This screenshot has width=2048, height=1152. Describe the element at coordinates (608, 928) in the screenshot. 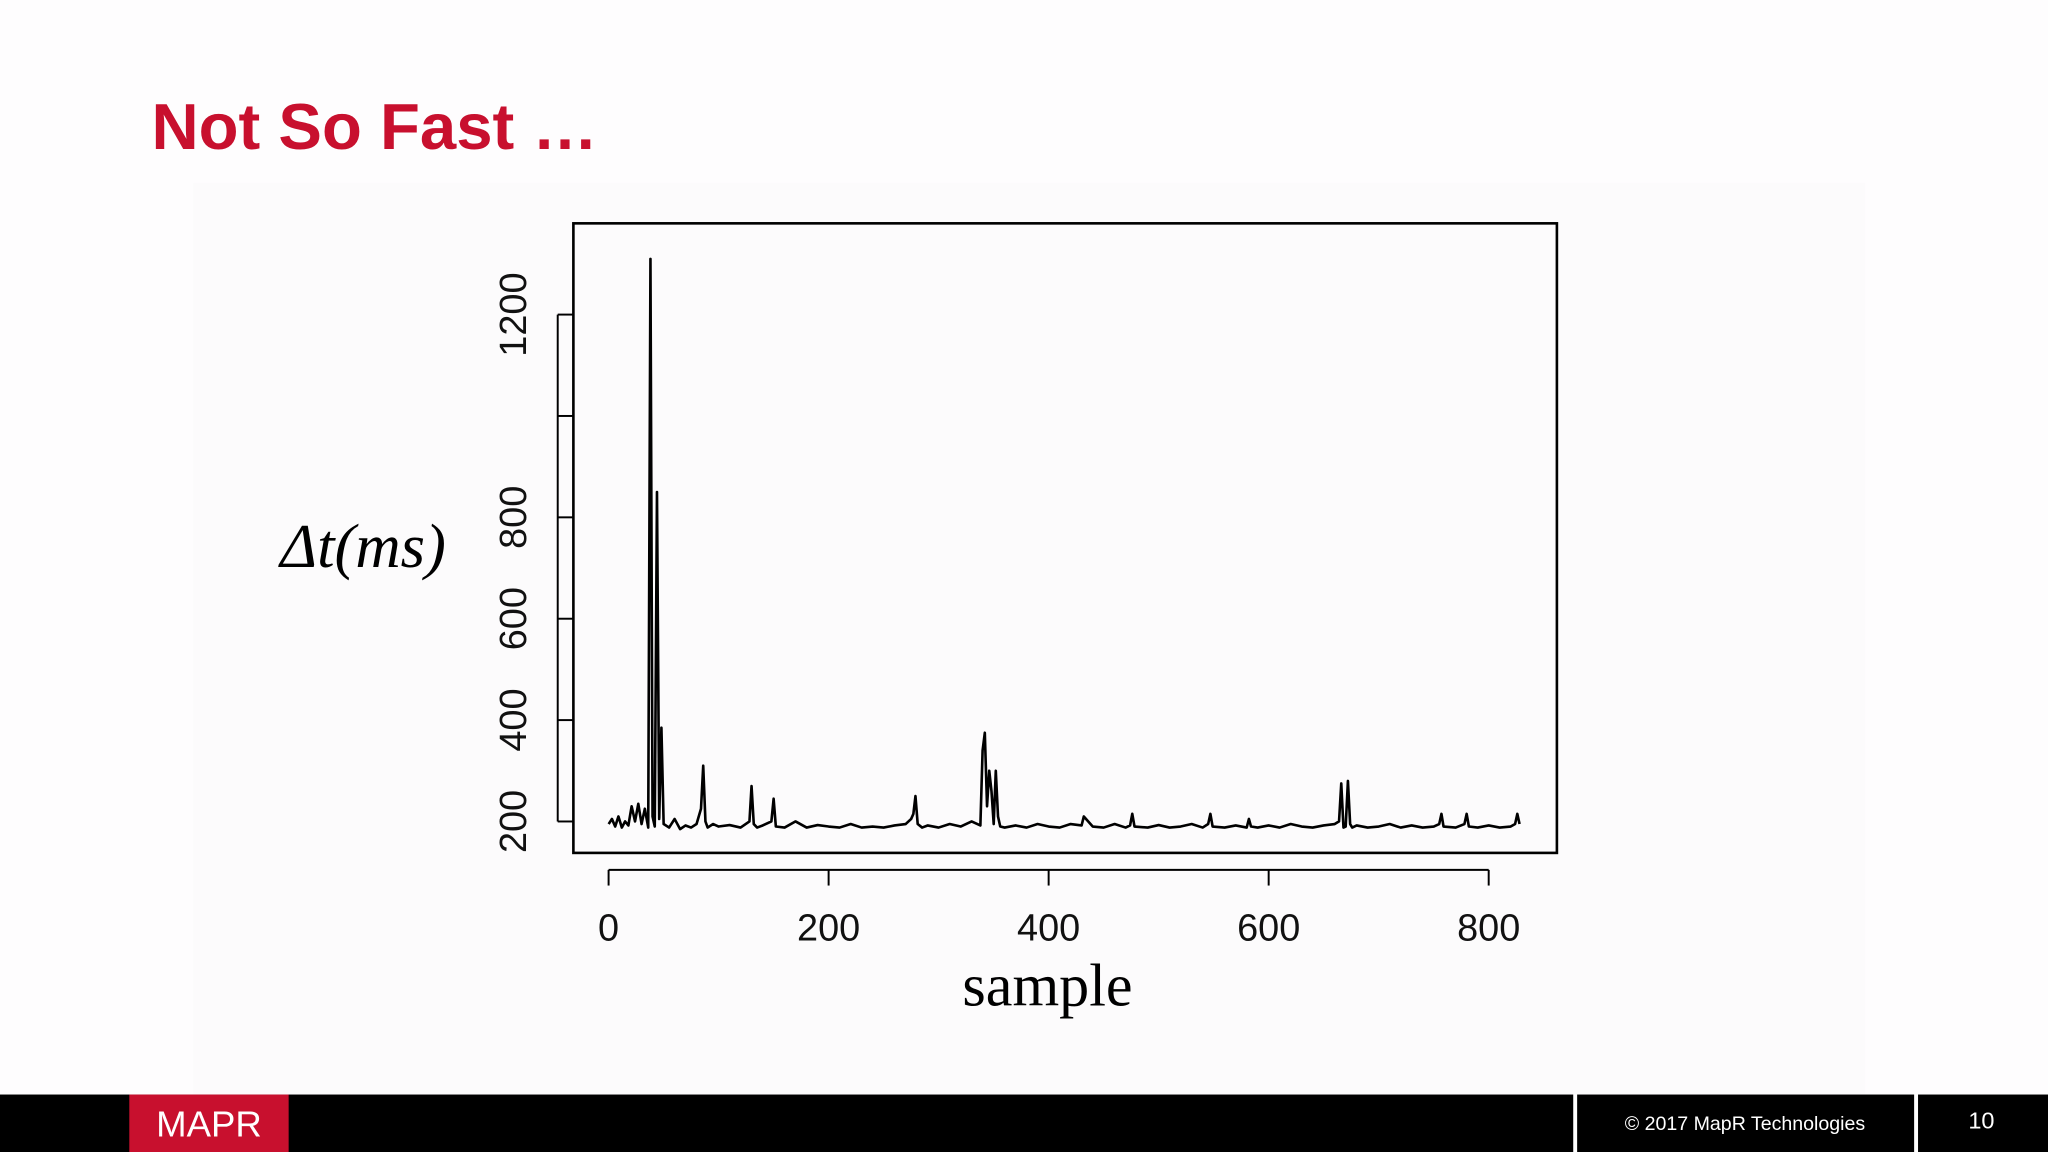

I see `x-tick-label: 0` at that location.